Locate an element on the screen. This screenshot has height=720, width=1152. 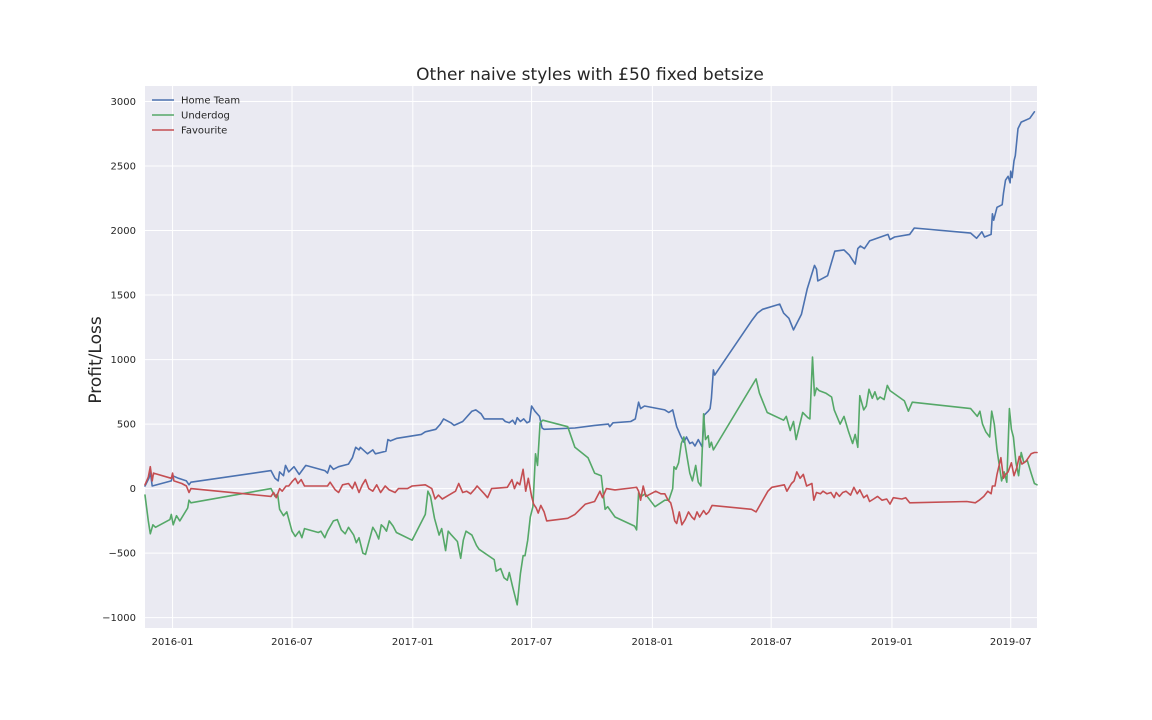
y-tick-label: 0 is located at coordinates (133, 489).